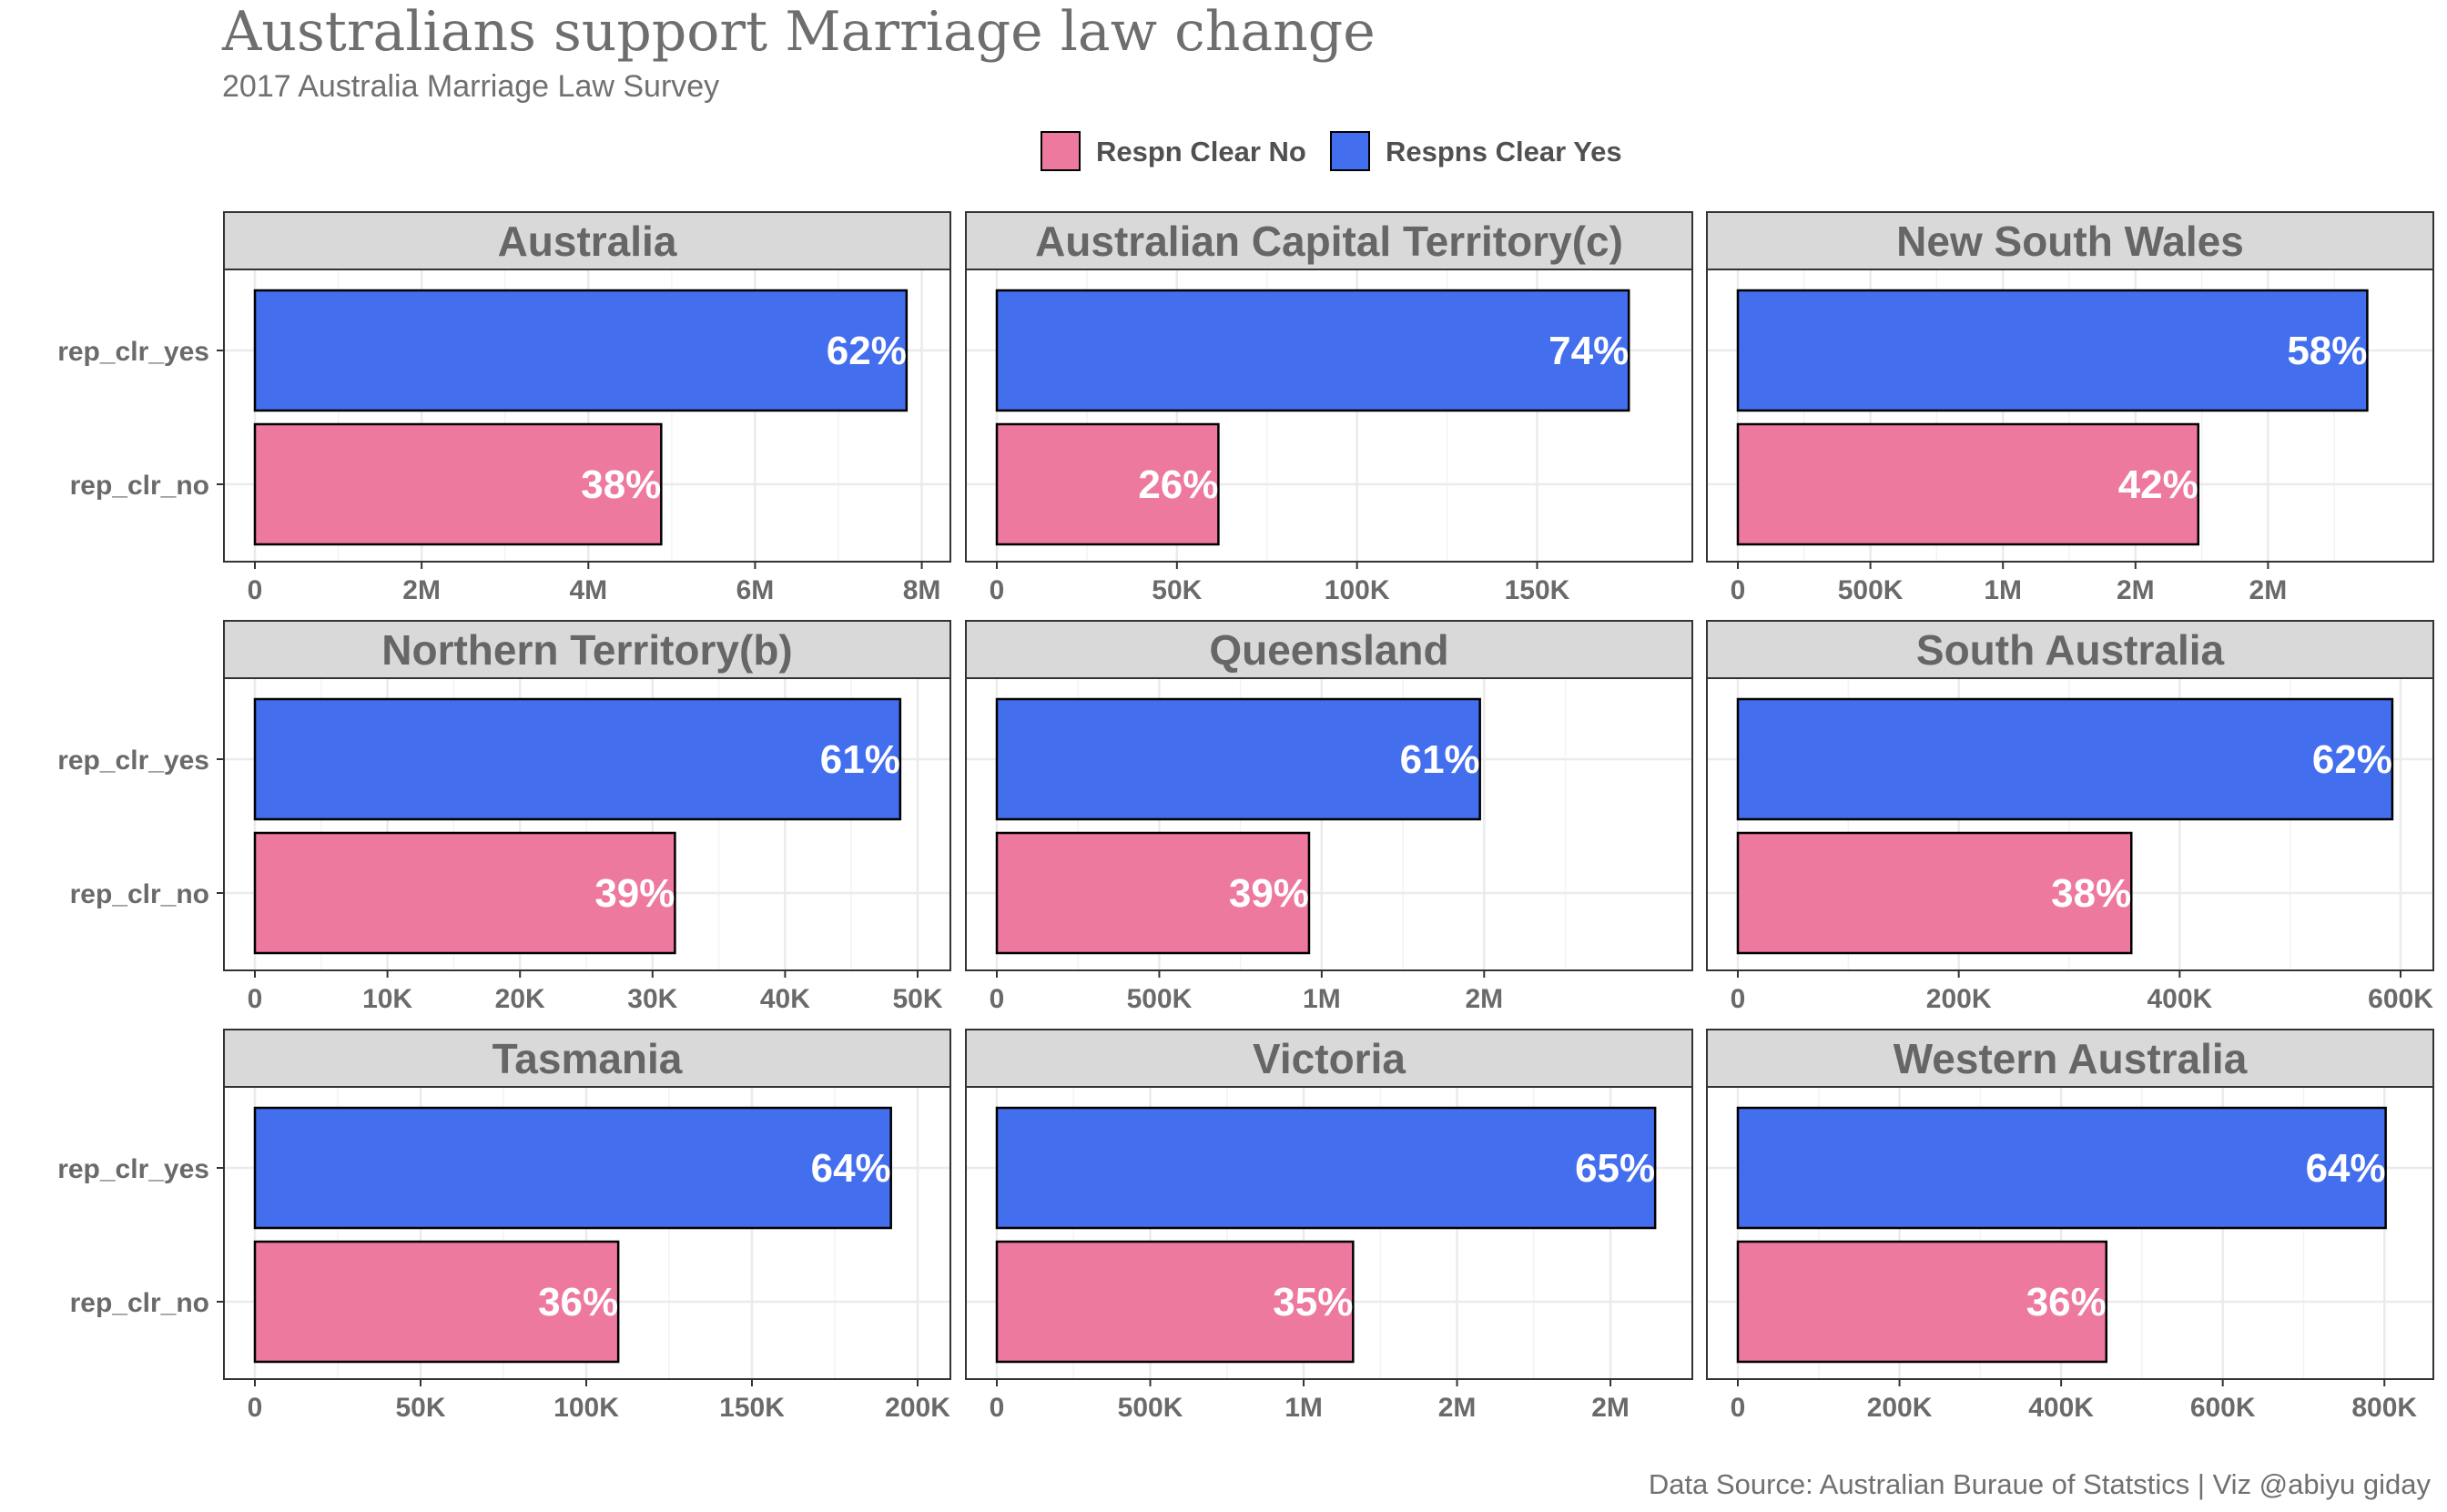 This screenshot has width=2447, height=1512. What do you see at coordinates (860, 759) in the screenshot?
I see `bar-label-northern-territory-b-rep_clr_yes: 61%` at bounding box center [860, 759].